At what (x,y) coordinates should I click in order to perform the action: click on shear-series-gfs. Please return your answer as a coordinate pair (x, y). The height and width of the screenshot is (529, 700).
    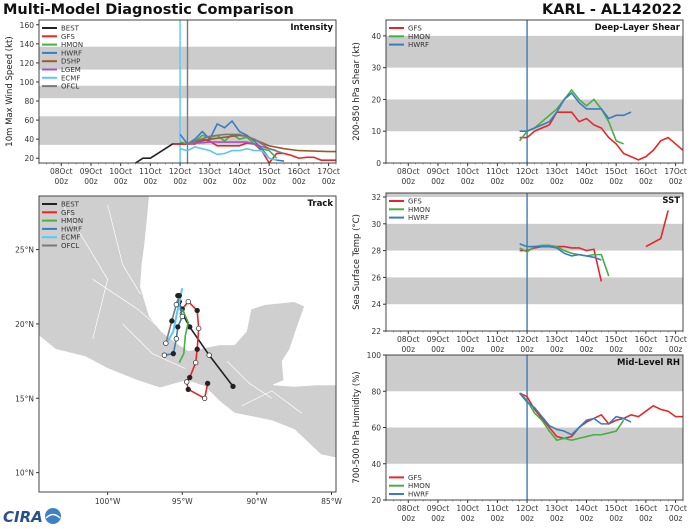
    Looking at the image, I should click on (601, 136).